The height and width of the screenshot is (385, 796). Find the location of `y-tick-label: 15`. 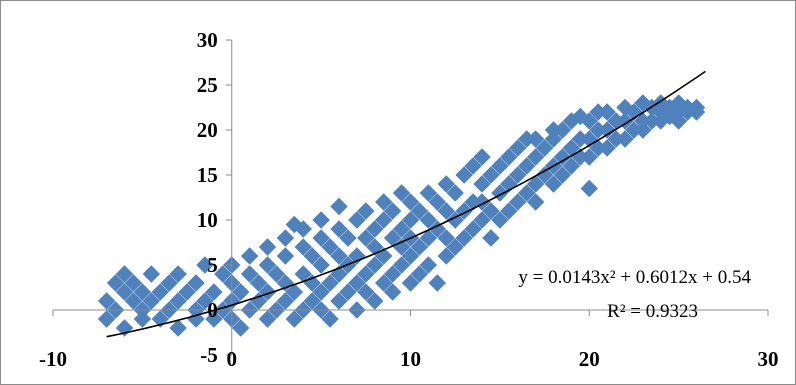

y-tick-label: 15 is located at coordinates (207, 175).